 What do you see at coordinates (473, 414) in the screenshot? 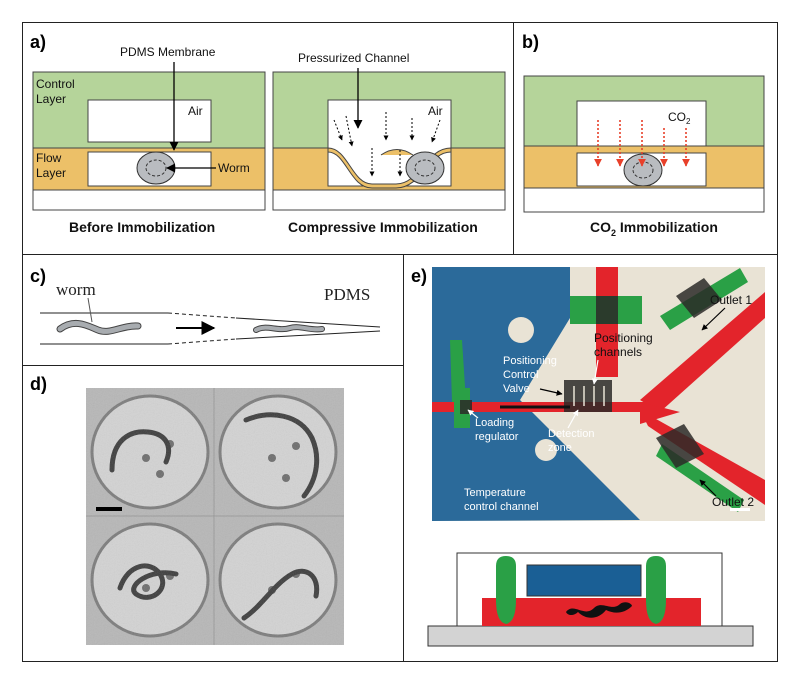
I see `loading-regulator-arrow` at bounding box center [473, 414].